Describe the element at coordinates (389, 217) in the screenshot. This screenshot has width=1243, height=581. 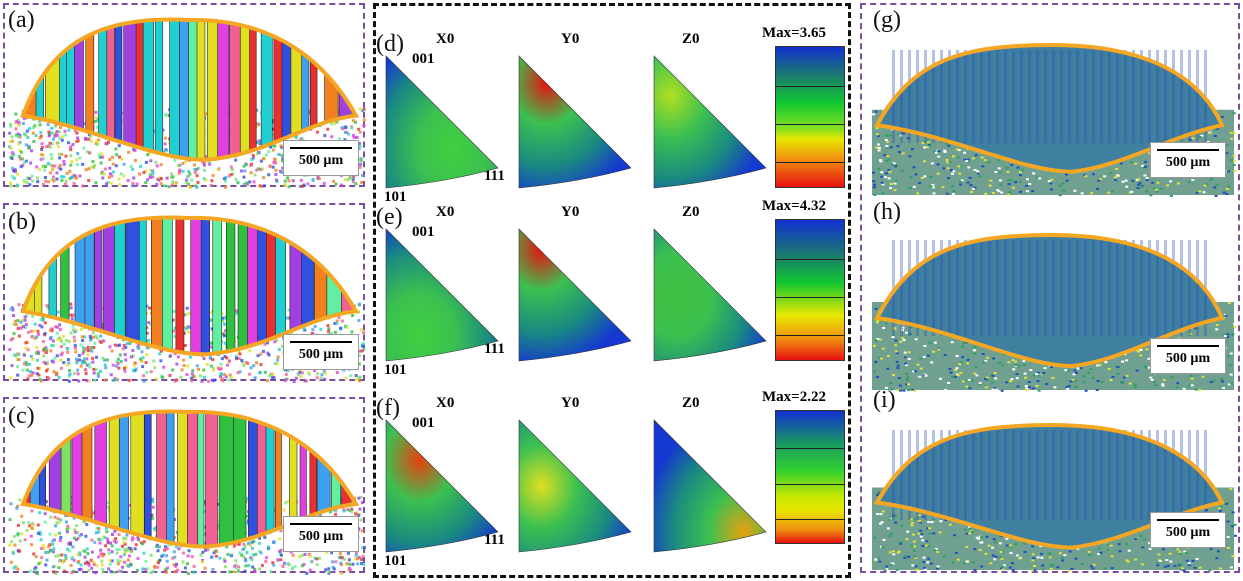
I see `panel-label: (e)` at that location.